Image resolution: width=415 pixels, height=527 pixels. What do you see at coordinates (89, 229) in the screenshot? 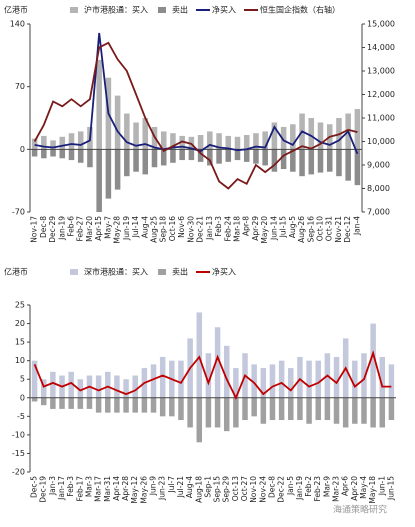
I see `x-tick-label: Mar-20` at bounding box center [89, 229].